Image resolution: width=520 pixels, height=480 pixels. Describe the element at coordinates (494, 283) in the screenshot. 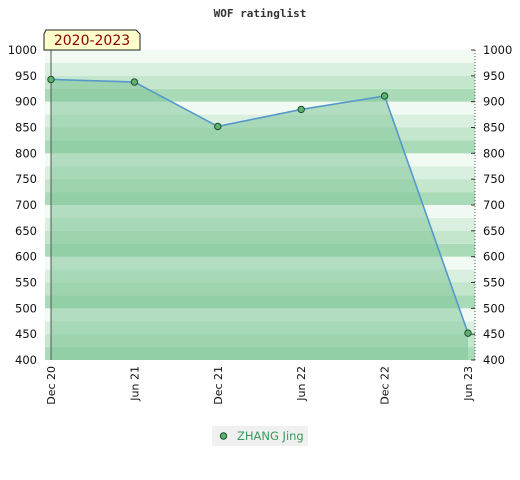

I see `y-tick-label-right: 550` at that location.